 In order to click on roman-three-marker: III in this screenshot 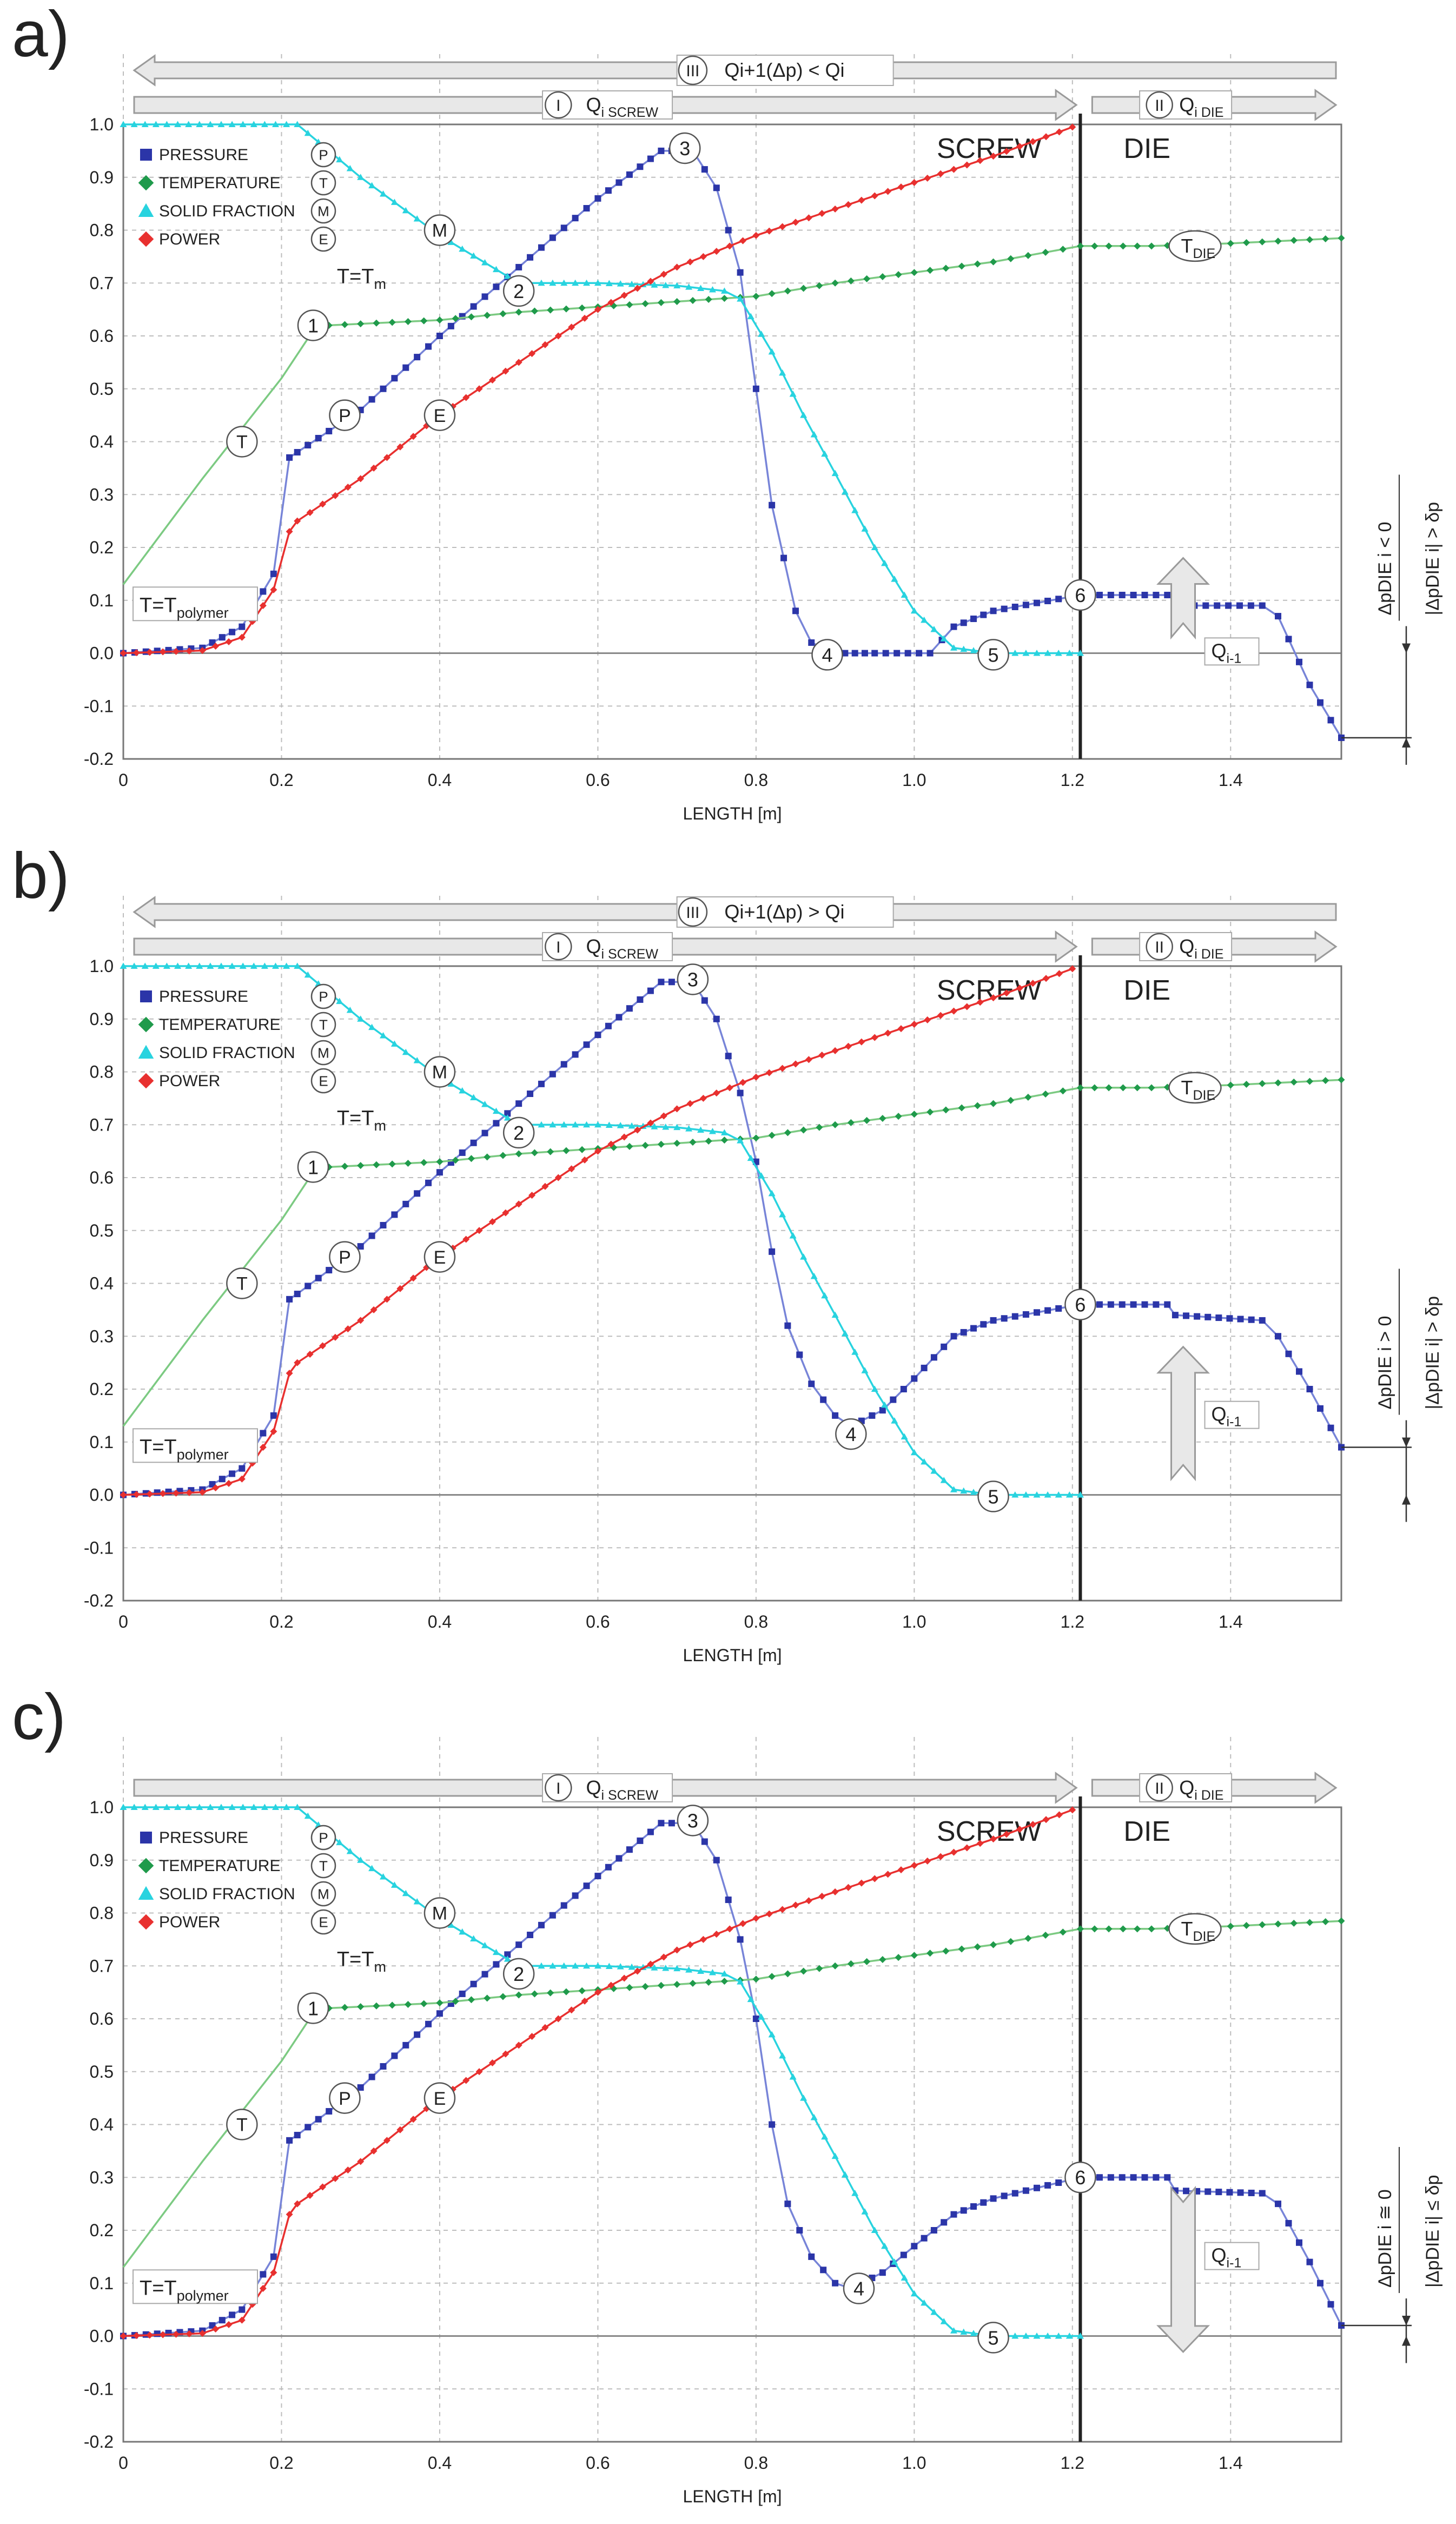, I will do `click(692, 913)`.